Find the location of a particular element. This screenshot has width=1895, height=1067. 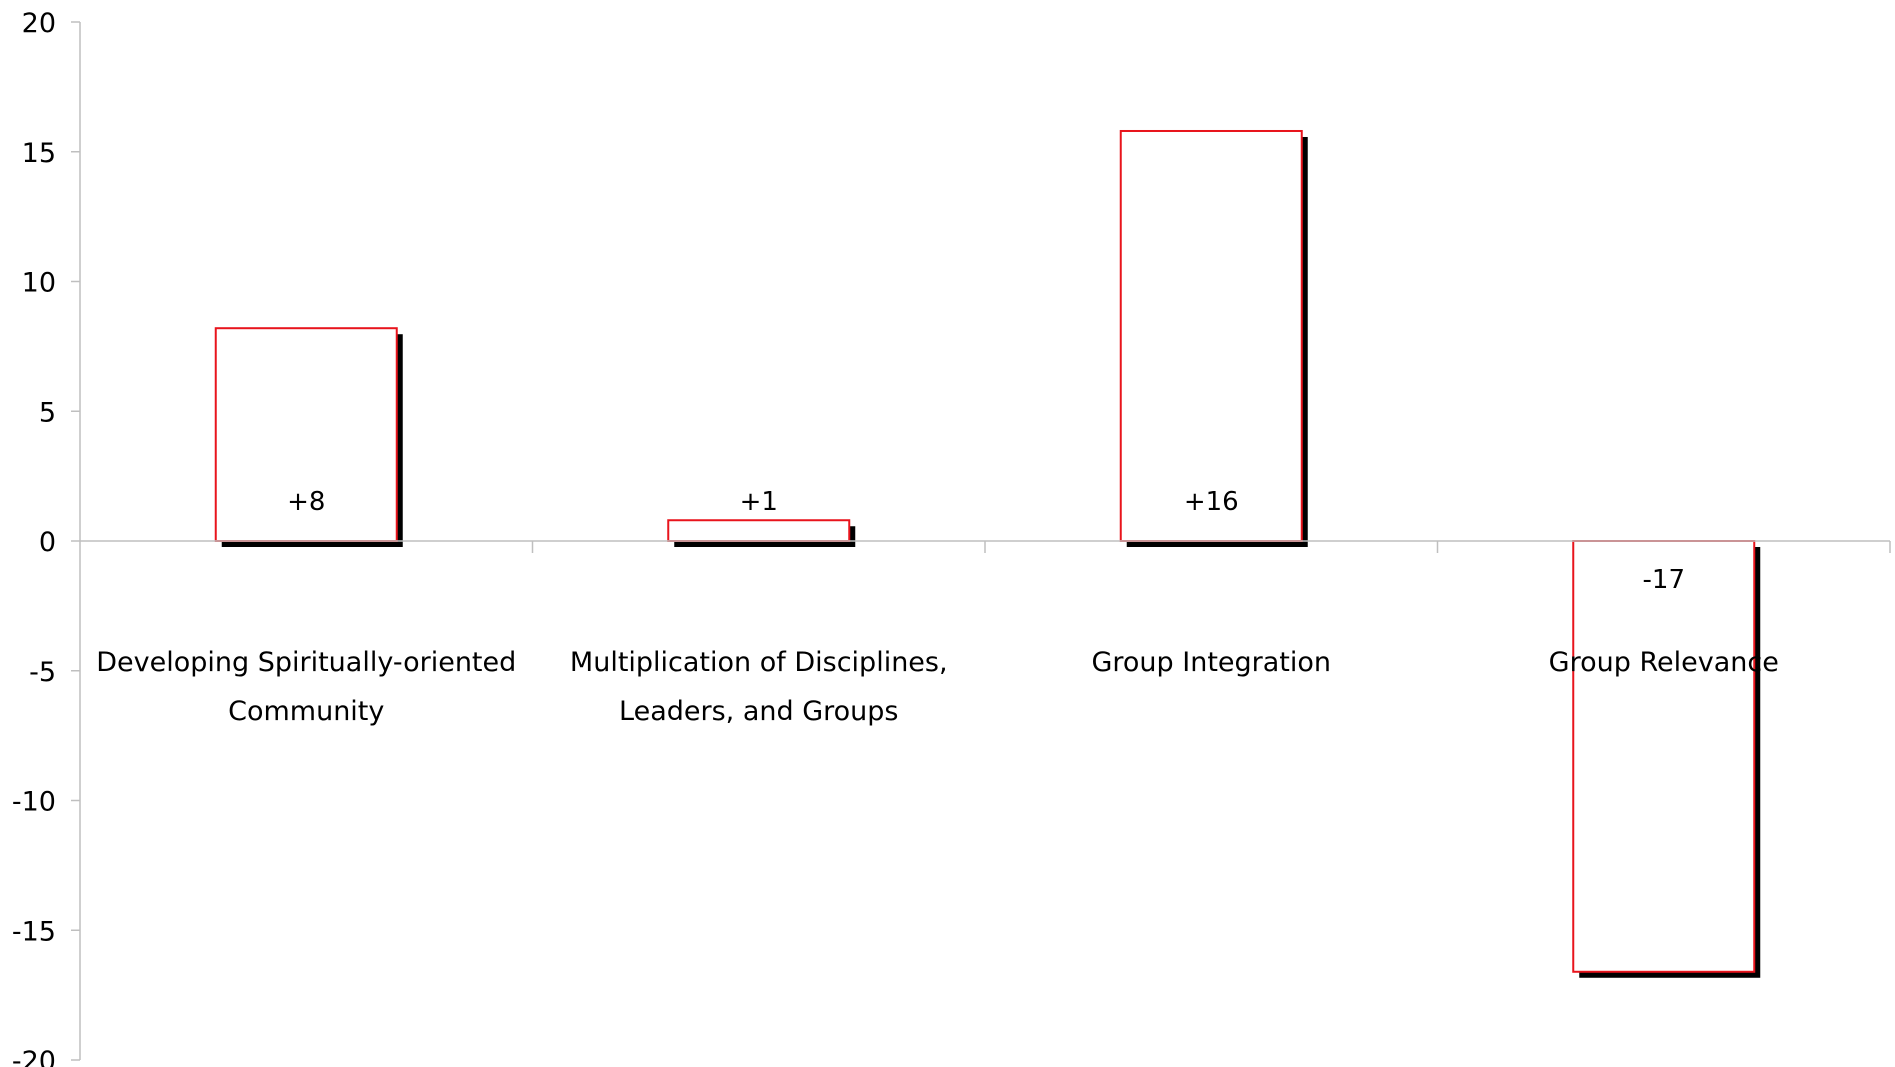

category-label: Group Integration is located at coordinates (1211, 662).